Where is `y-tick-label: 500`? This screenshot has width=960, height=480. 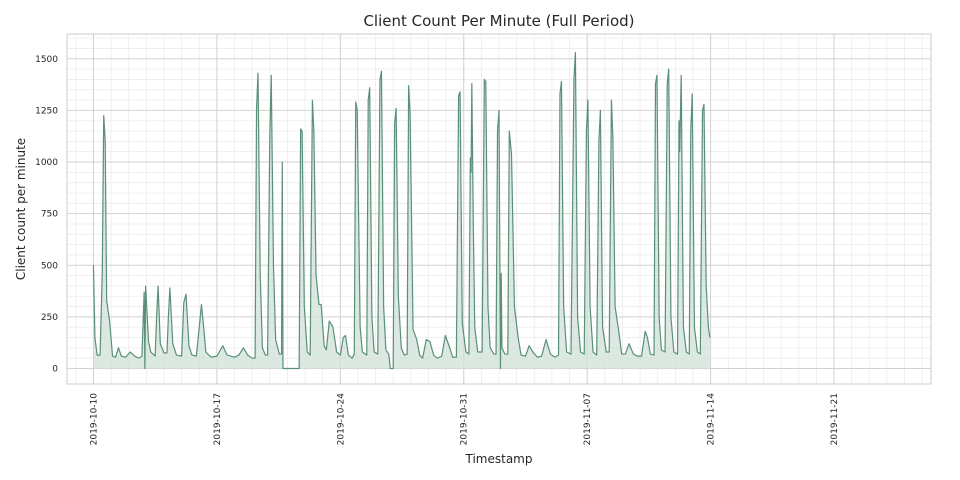 y-tick-label: 500 is located at coordinates (49, 266).